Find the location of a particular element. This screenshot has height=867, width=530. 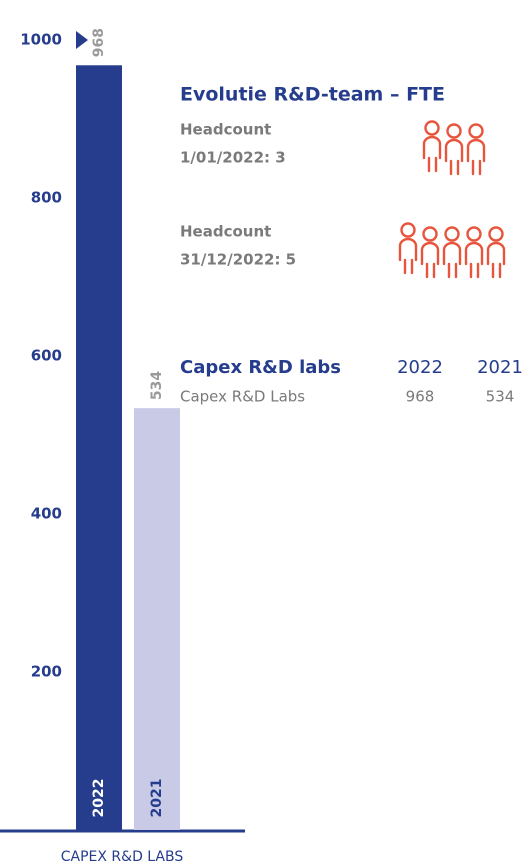

panel-title: Evolutie R&D-team – FTE is located at coordinates (312, 95).